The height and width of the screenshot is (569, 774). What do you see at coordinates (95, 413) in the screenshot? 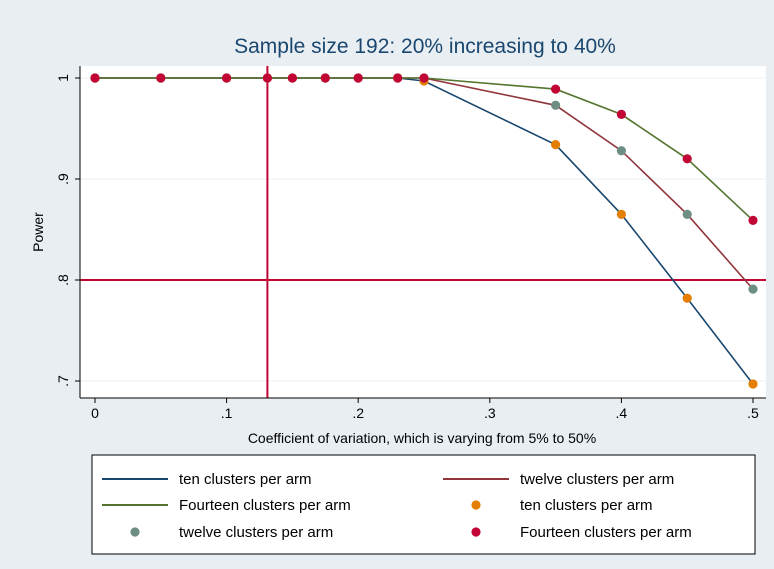
I see `x-tick-label: 0` at bounding box center [95, 413].